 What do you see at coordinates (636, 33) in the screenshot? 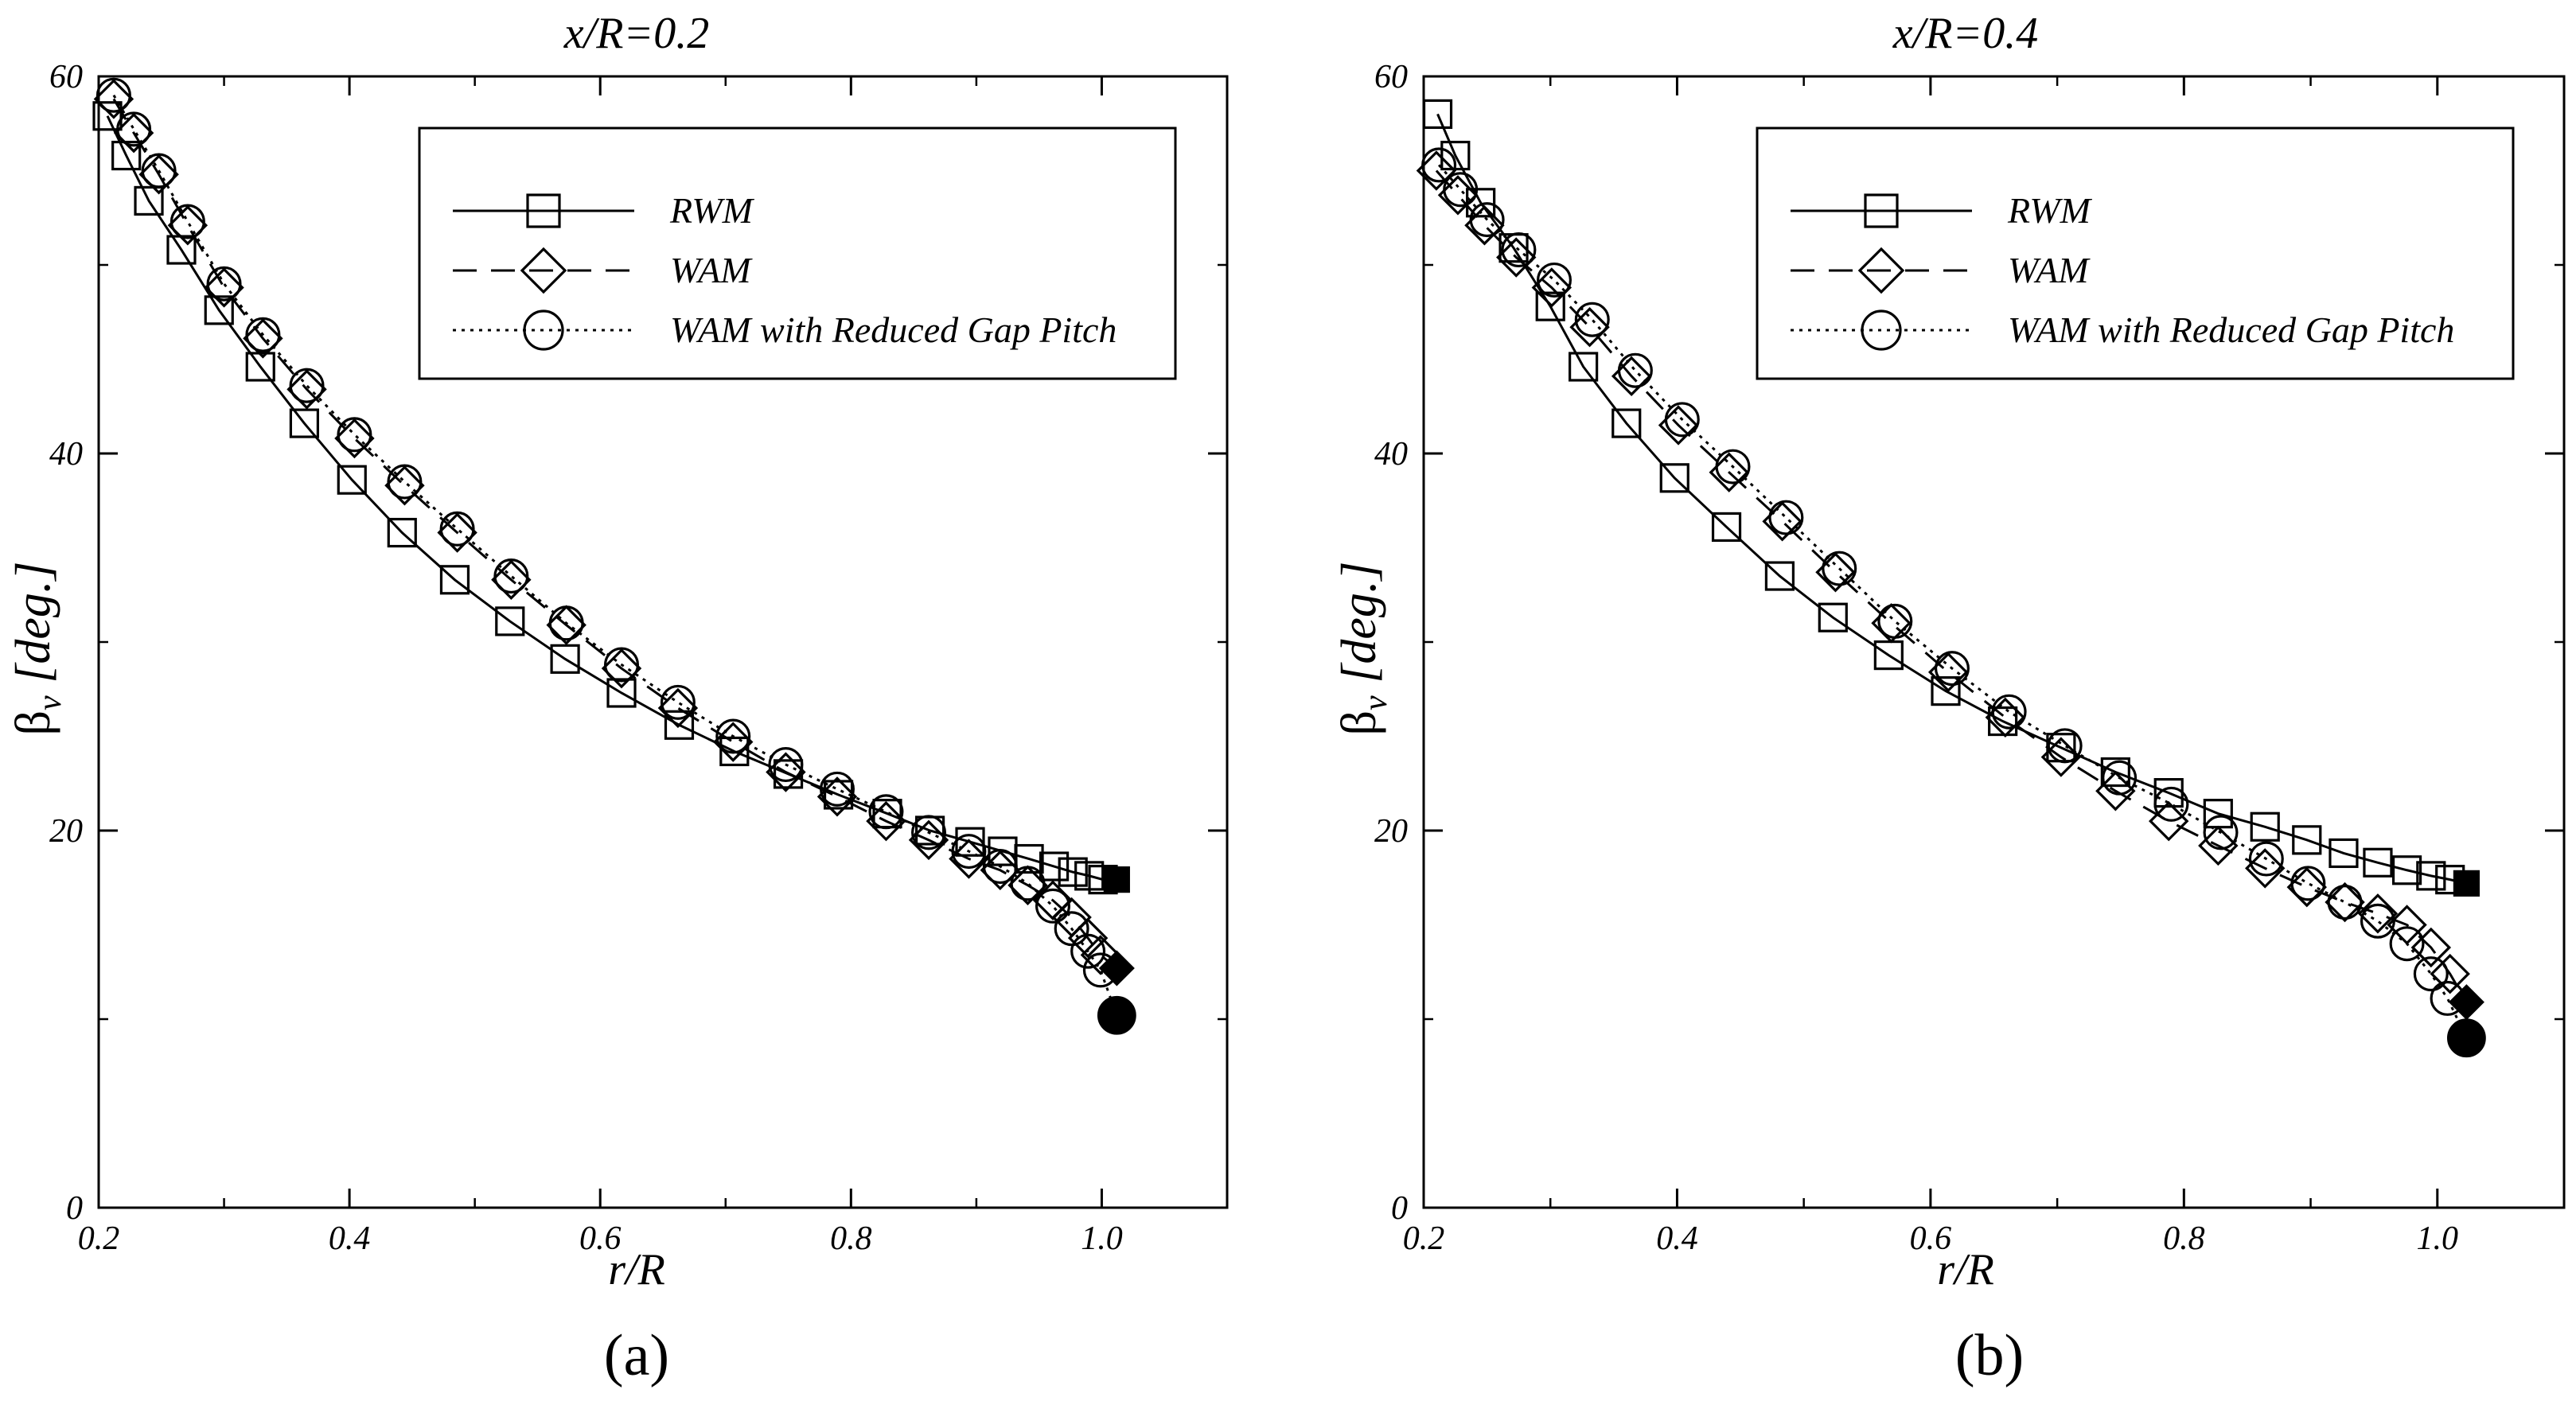
I see `chart-title: x/R=0.2` at bounding box center [636, 33].